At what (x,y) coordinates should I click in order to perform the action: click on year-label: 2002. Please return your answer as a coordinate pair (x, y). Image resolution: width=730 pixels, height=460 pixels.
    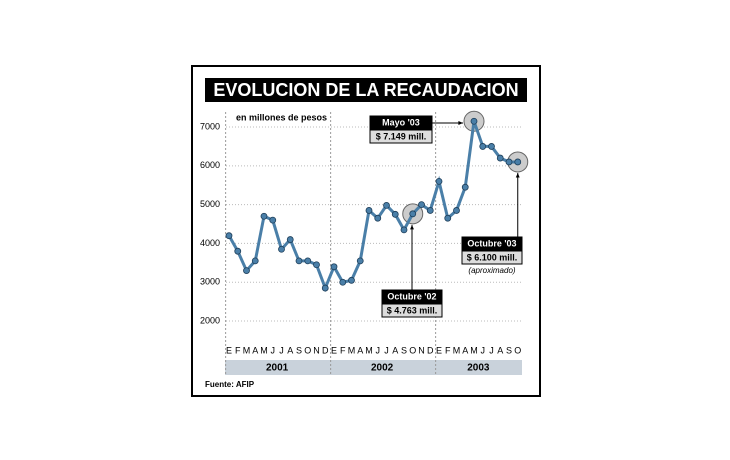
    Looking at the image, I should click on (382, 368).